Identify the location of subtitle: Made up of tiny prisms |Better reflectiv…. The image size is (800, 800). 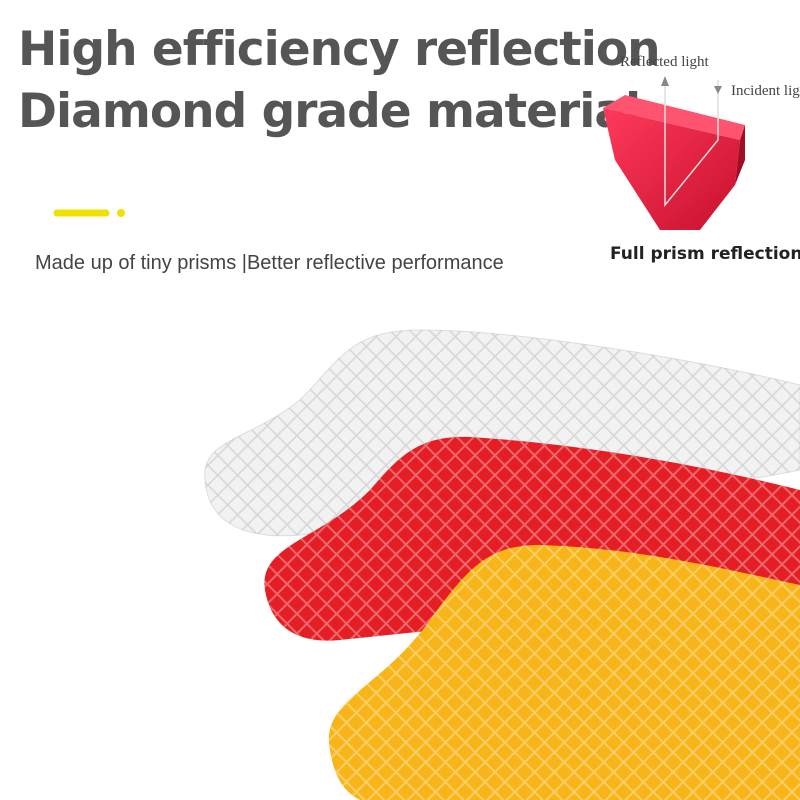
(269, 263).